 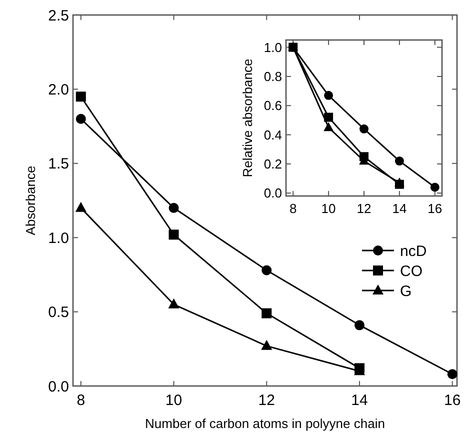 I want to click on y-tick-label: 2.5, so click(x=58, y=15).